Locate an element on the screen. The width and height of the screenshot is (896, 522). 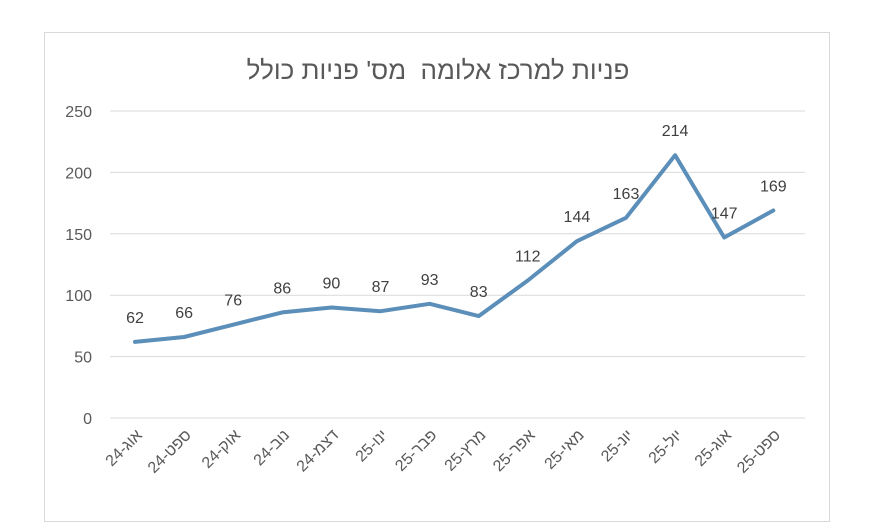
x-tick-label: מאי-25 is located at coordinates (565, 450).